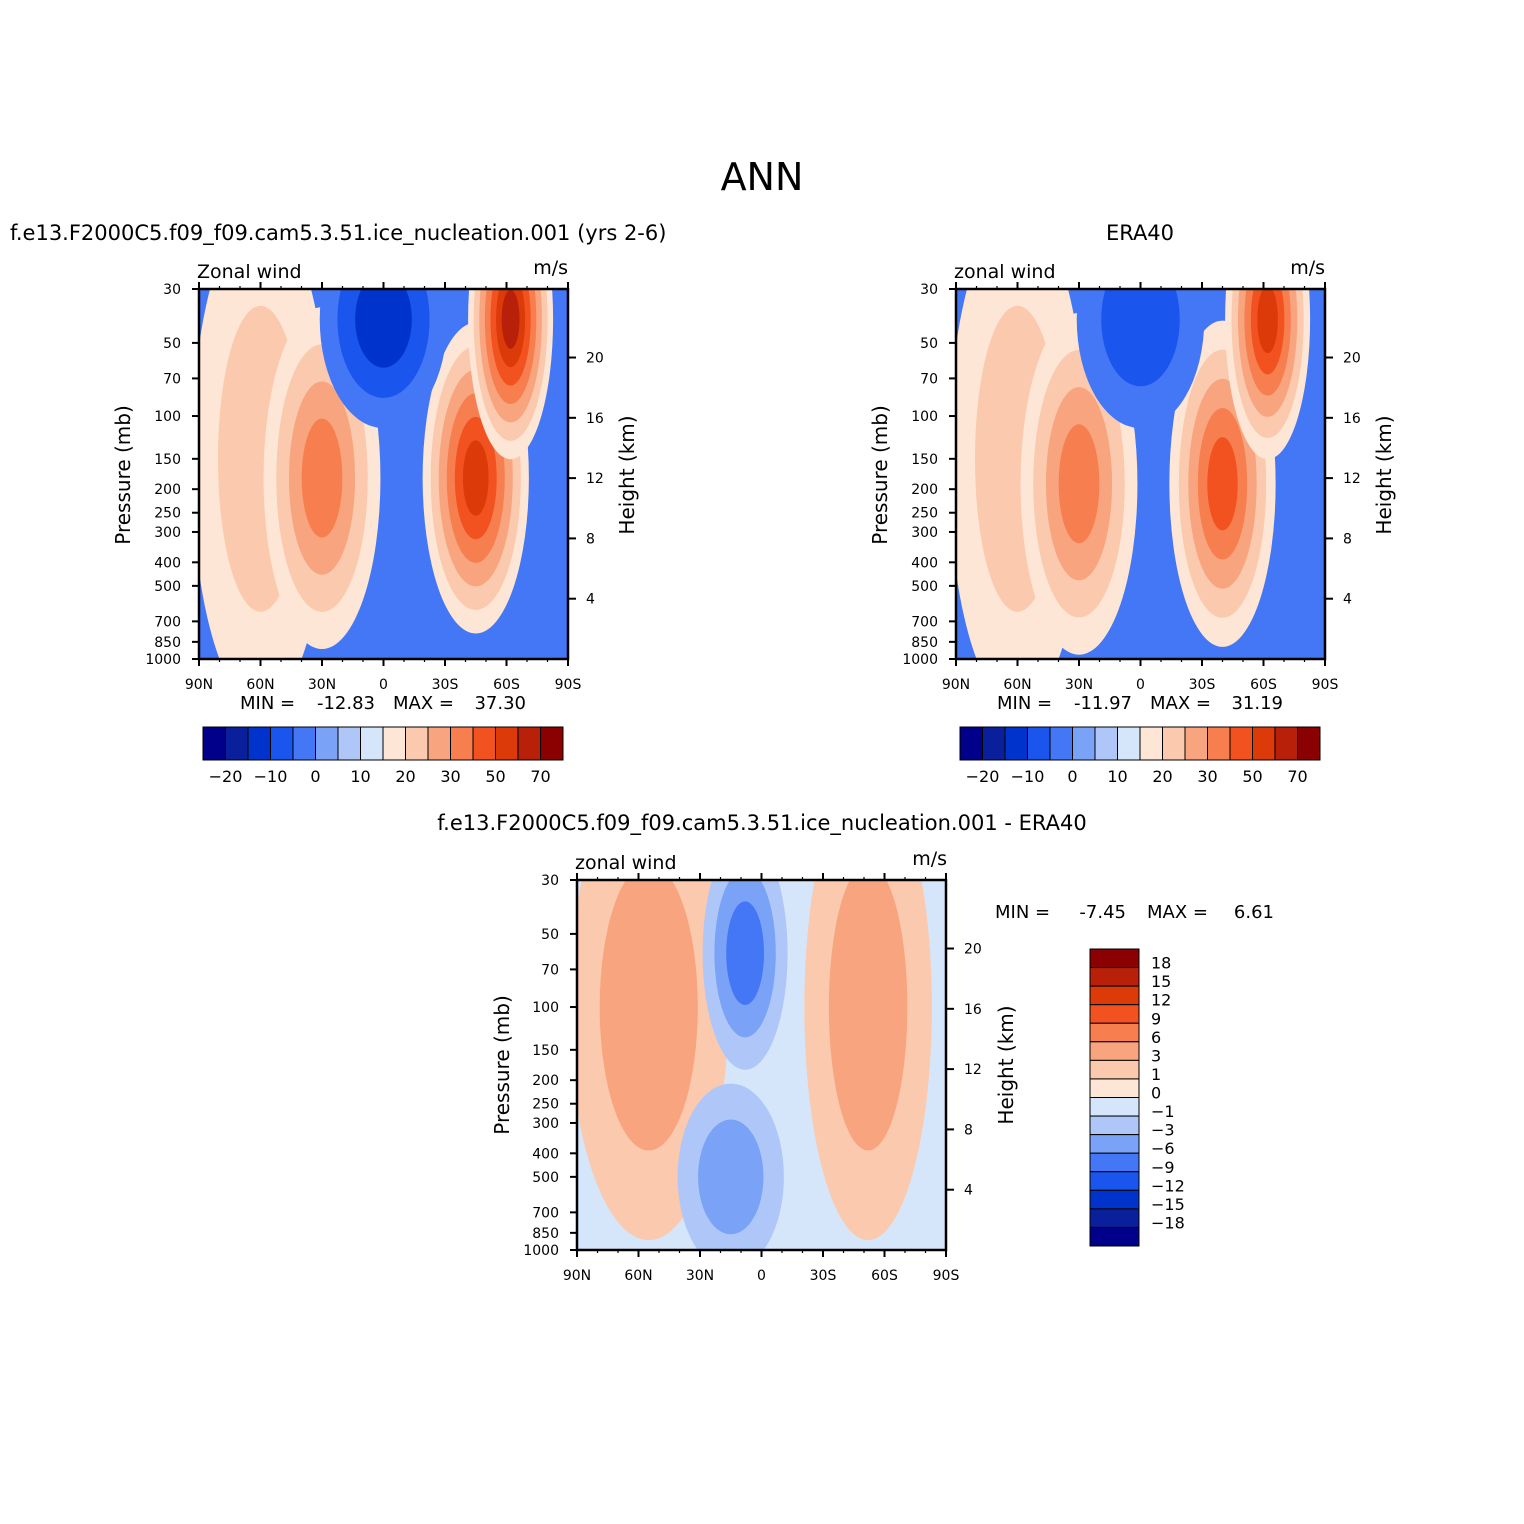 Image resolution: width=1524 pixels, height=1524 pixels. Describe the element at coordinates (929, 859) in the screenshot. I see `panel-diff-units: m/s` at that location.